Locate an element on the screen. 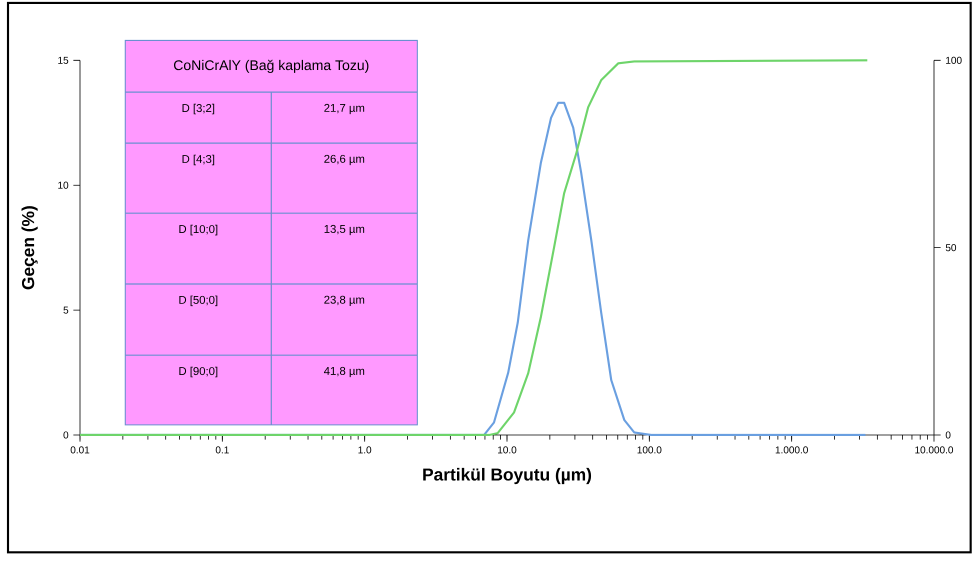 Image resolution: width=979 pixels, height=563 pixels. y2-tick-label: 100 is located at coordinates (954, 60).